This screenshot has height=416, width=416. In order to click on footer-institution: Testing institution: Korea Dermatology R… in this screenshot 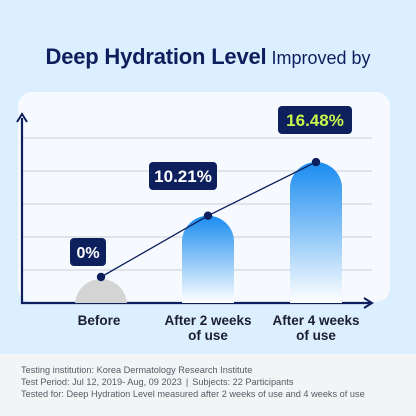, I will do `click(137, 370)`.